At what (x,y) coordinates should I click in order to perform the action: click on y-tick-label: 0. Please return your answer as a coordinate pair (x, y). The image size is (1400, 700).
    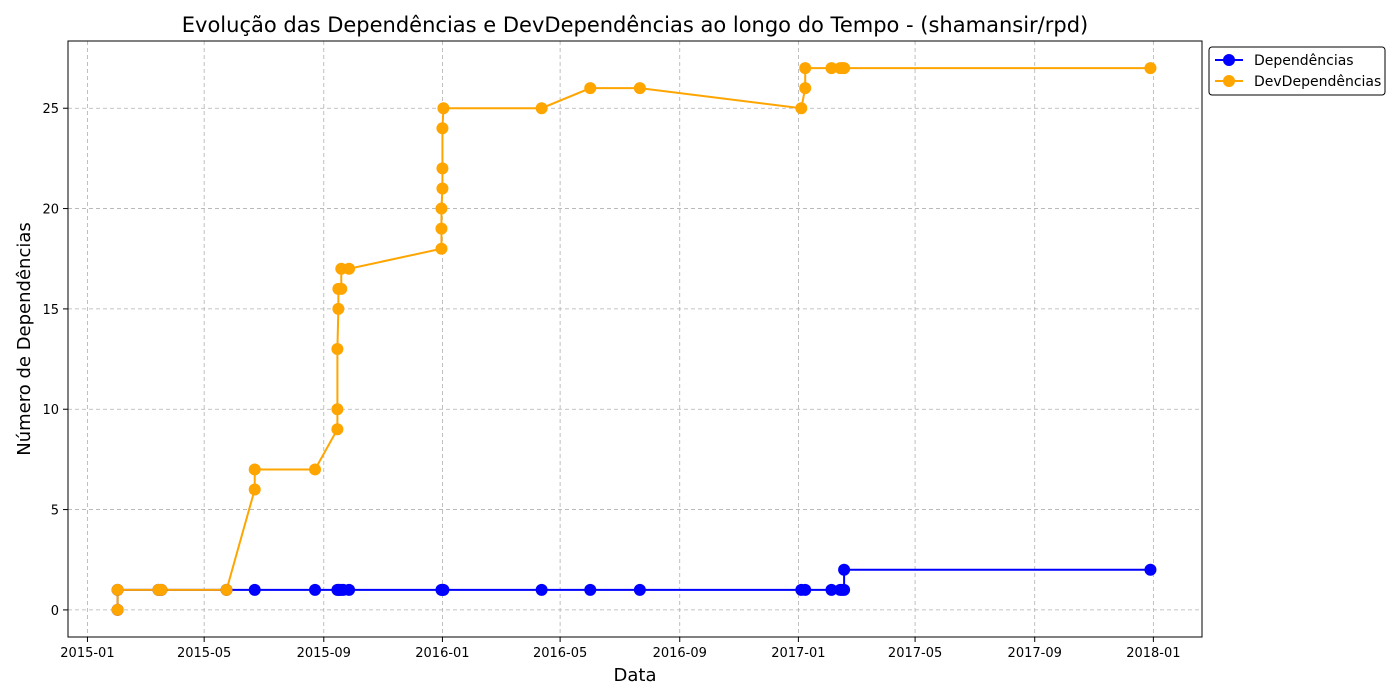
    Looking at the image, I should click on (55, 611).